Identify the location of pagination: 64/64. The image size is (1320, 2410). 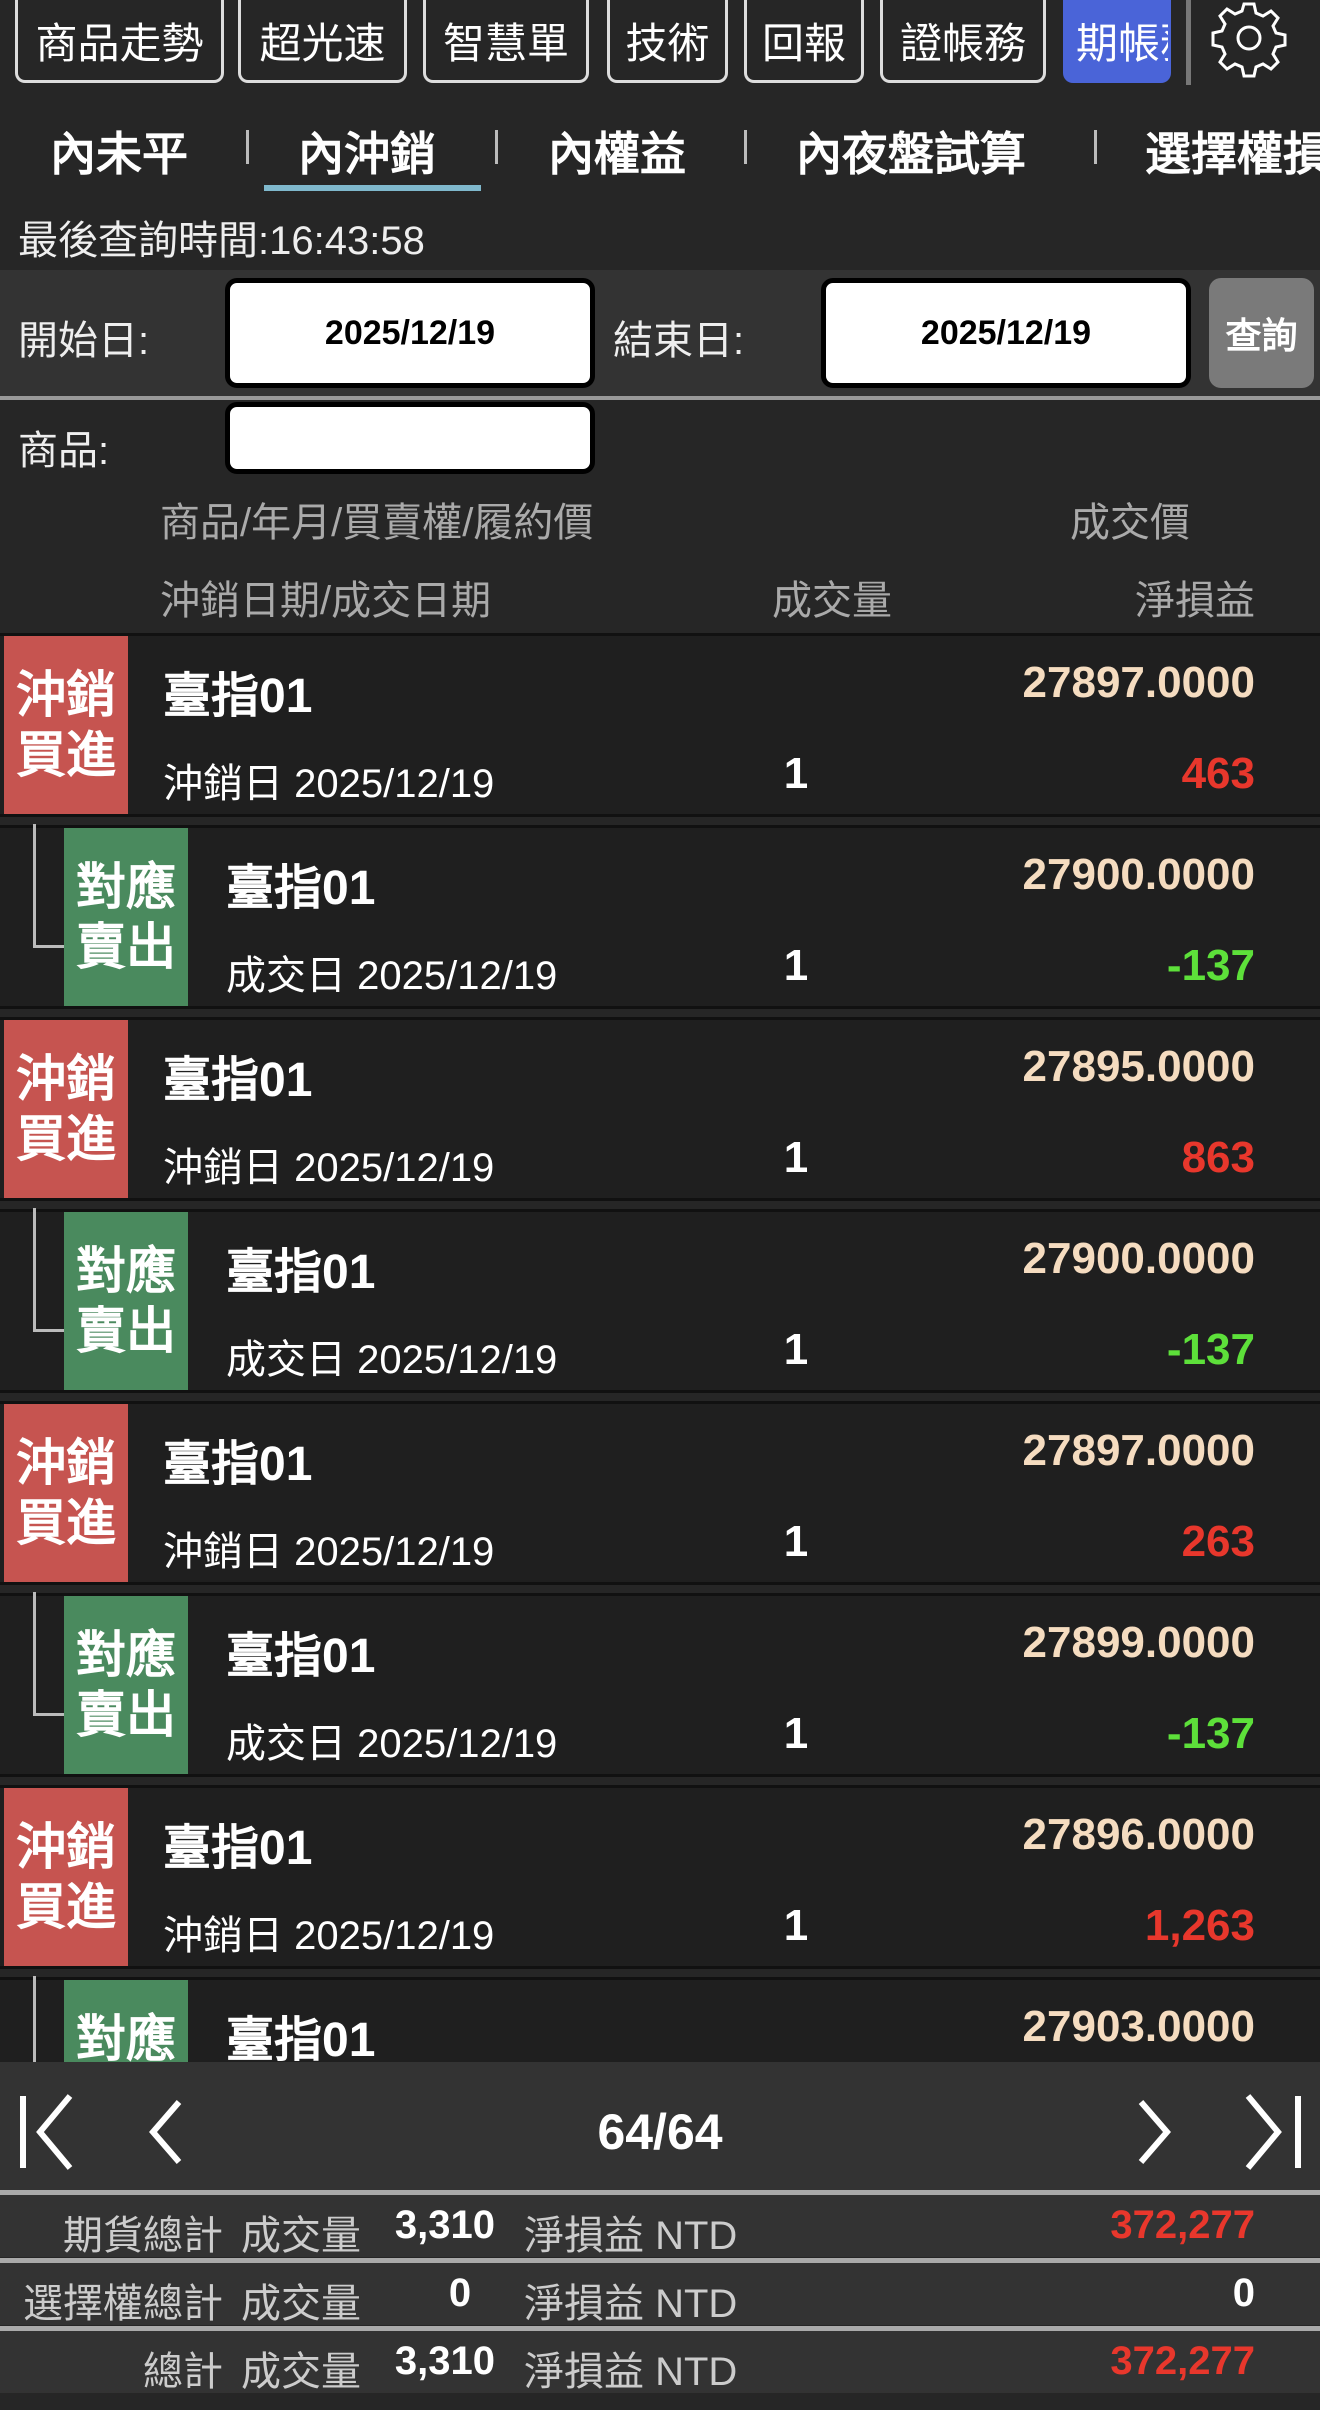
(660, 2126).